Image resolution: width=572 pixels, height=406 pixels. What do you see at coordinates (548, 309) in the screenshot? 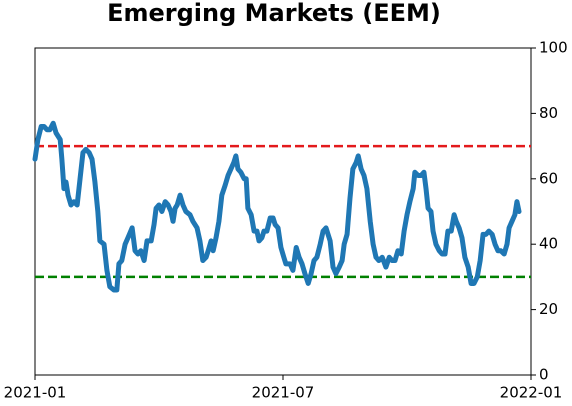
I see `y-tick-label: 20` at bounding box center [548, 309].